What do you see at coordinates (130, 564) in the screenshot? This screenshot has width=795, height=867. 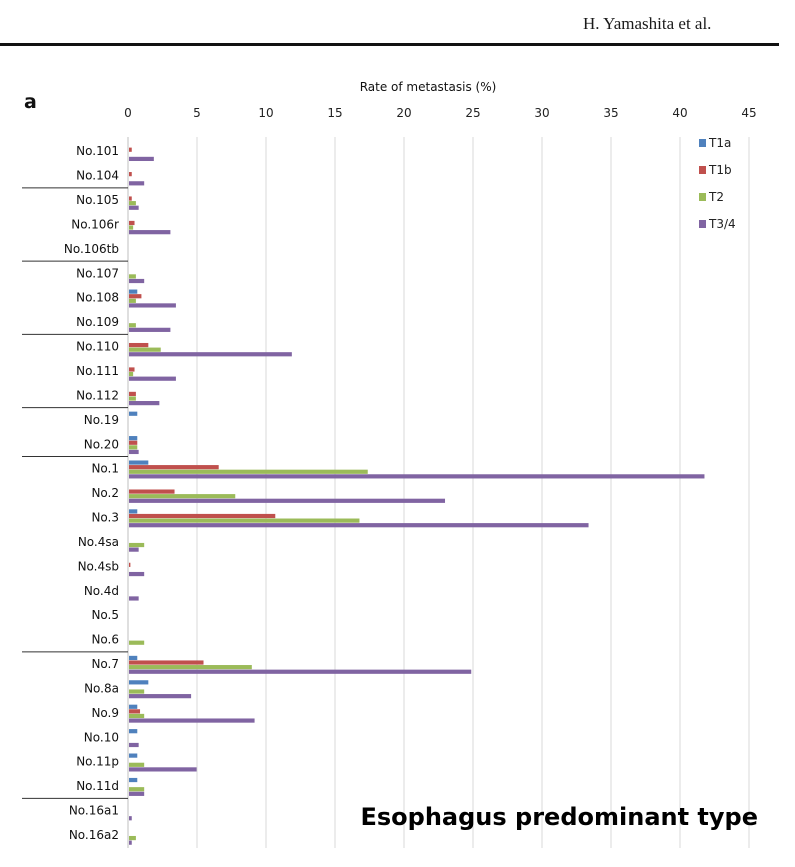 I see `bar-t1b-no4sb` at bounding box center [130, 564].